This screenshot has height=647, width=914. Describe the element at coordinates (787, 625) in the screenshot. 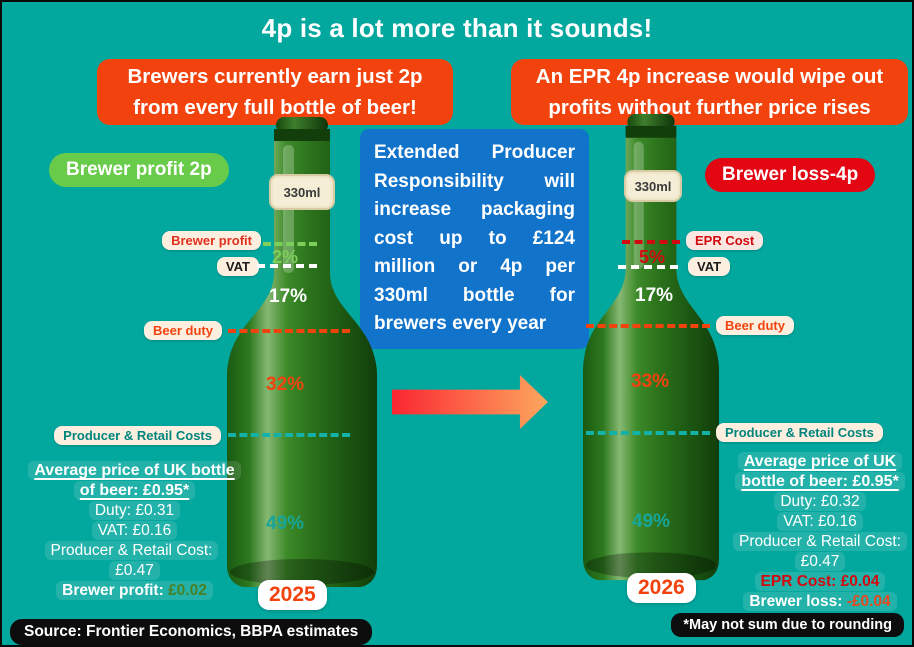

I see `rounding-note: *May not sum due to rounding` at that location.